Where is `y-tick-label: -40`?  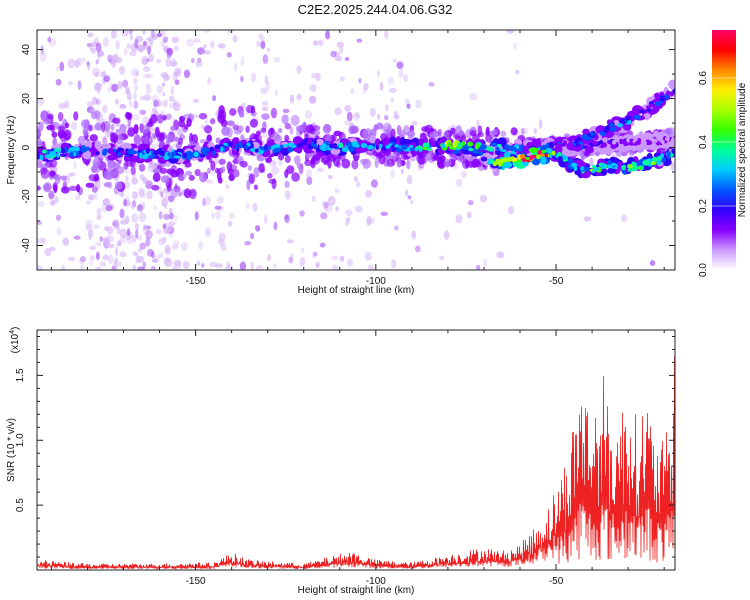 y-tick-label: -40 is located at coordinates (26, 245).